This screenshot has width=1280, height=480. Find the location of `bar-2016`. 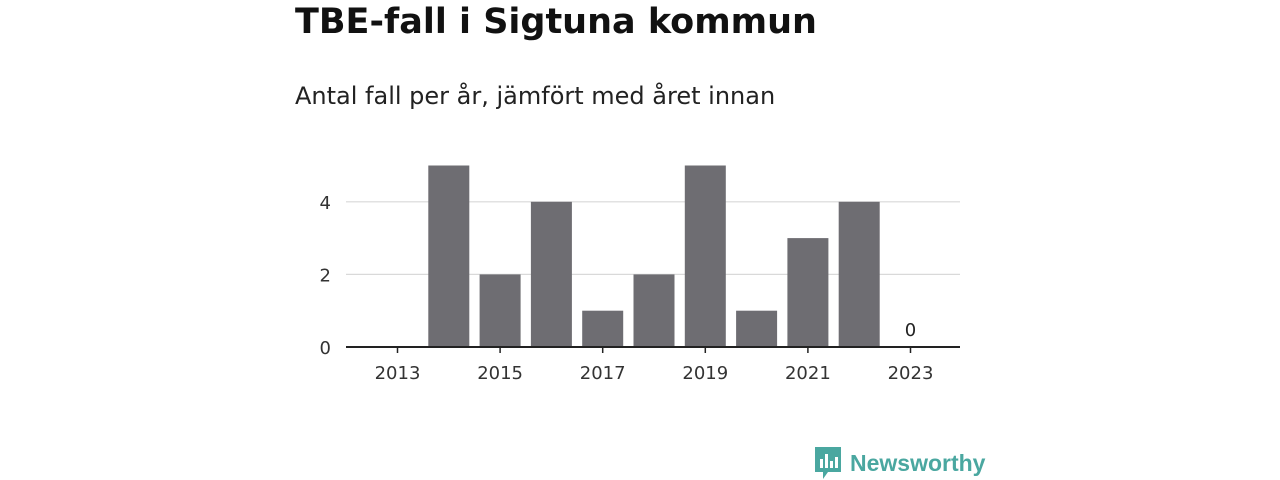

bar-2016 is located at coordinates (551, 274).